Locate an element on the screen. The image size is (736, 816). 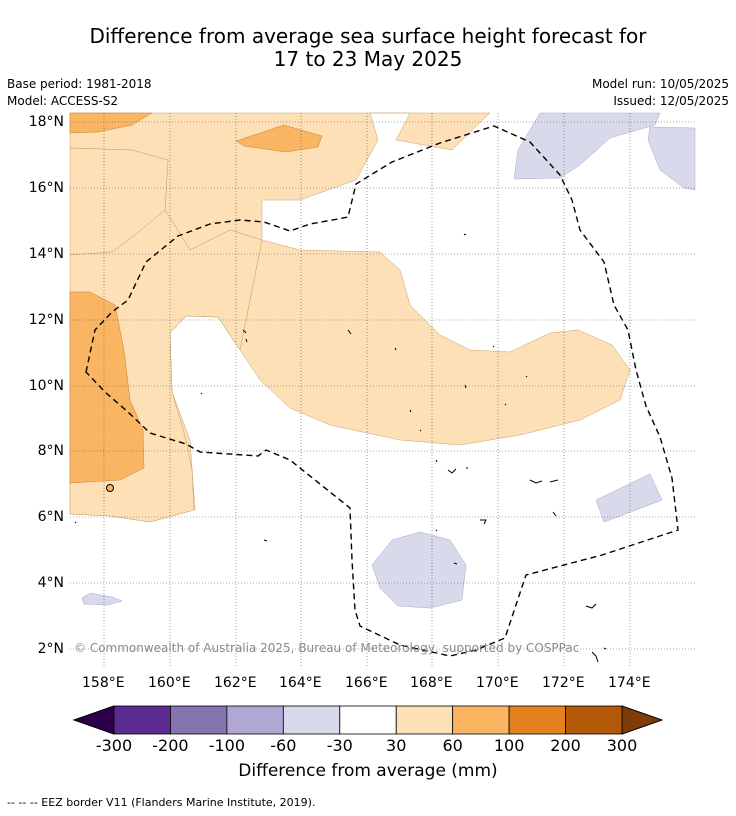
colorbar-tick-label: 300 is located at coordinates (622, 745).